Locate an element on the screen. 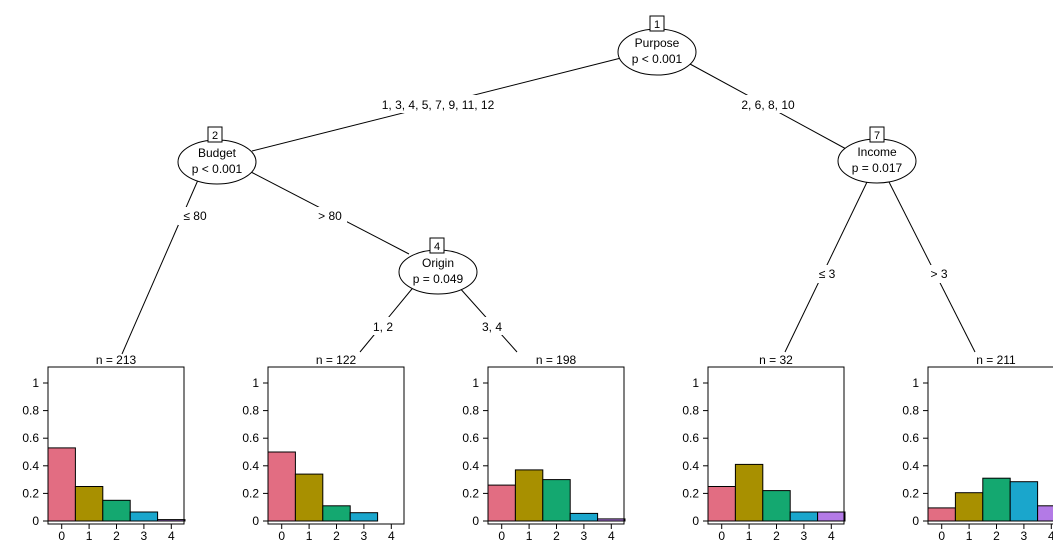 This screenshot has height=542, width=1053. node-2-id-box is located at coordinates (215, 134).